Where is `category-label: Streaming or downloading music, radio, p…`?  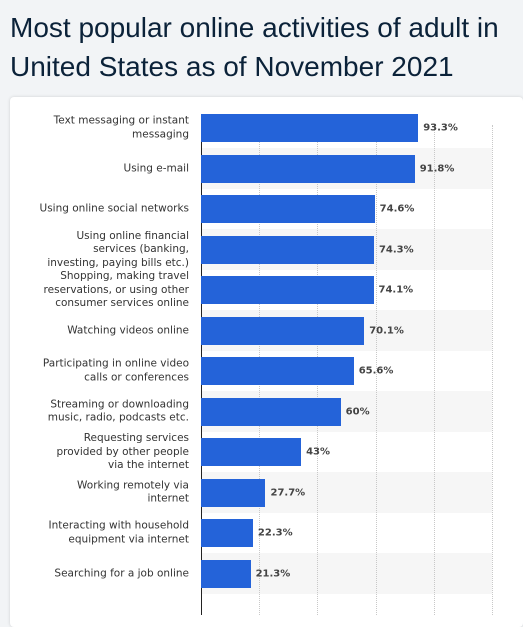 category-label: Streaming or downloading music, radio, p… is located at coordinates (118, 411).